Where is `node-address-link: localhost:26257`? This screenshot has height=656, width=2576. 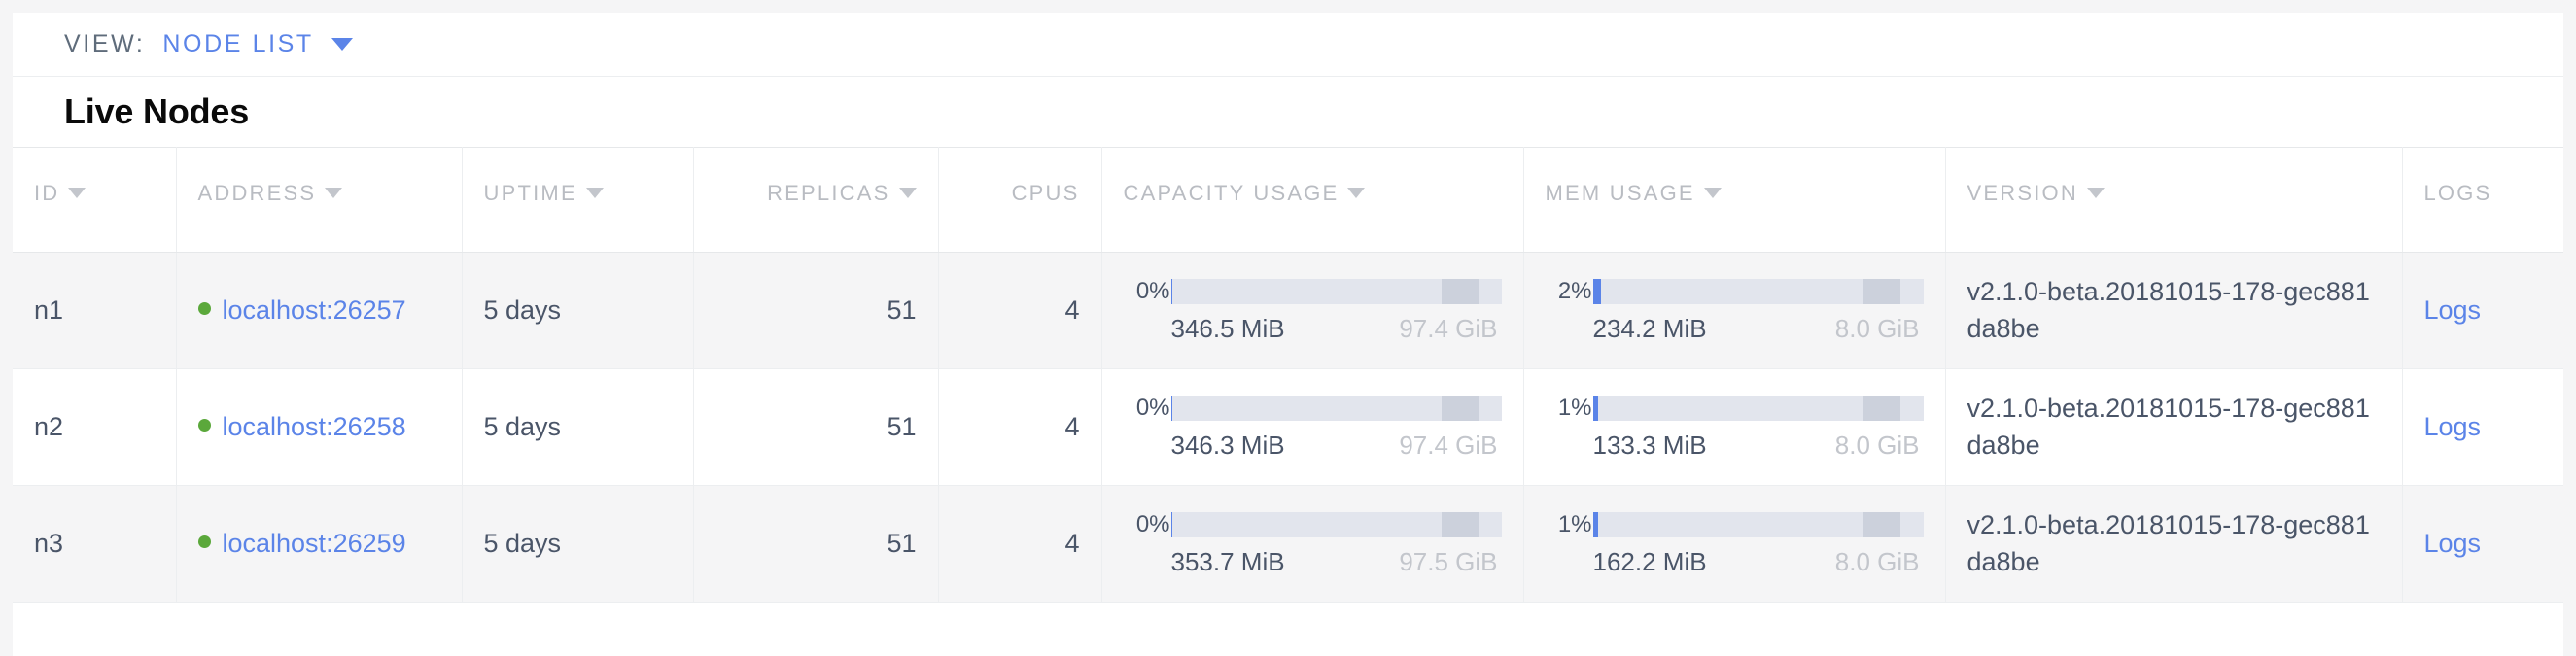
node-address-link: localhost:26257 is located at coordinates (314, 309).